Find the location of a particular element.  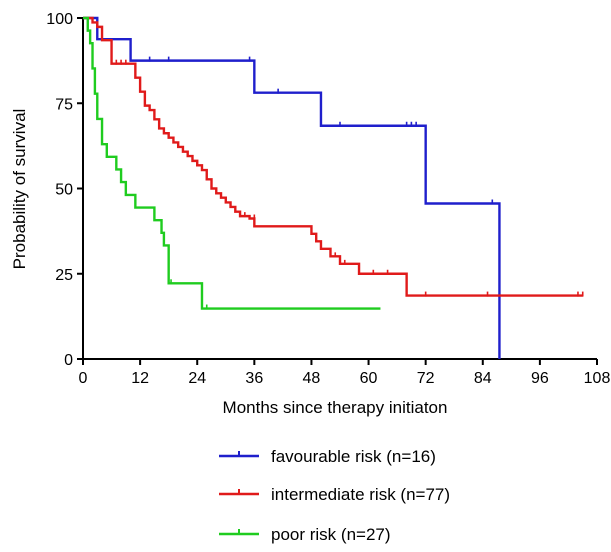

y-tick-label: 75 is located at coordinates (64, 104).